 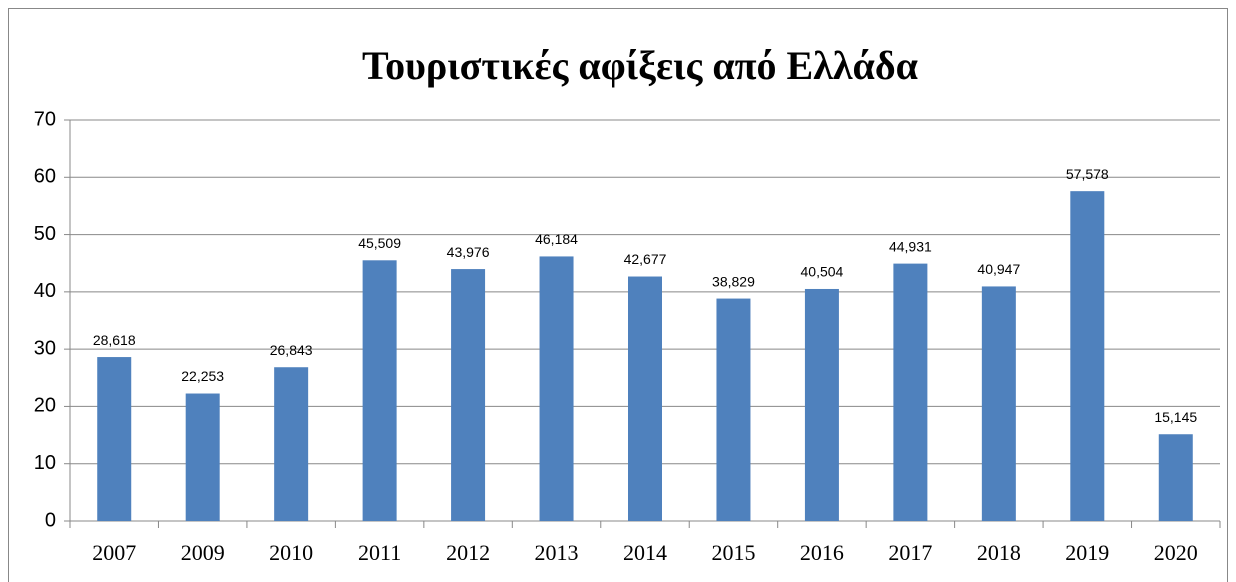 What do you see at coordinates (645, 552) in the screenshot?
I see `x-tick-label: 2014` at bounding box center [645, 552].